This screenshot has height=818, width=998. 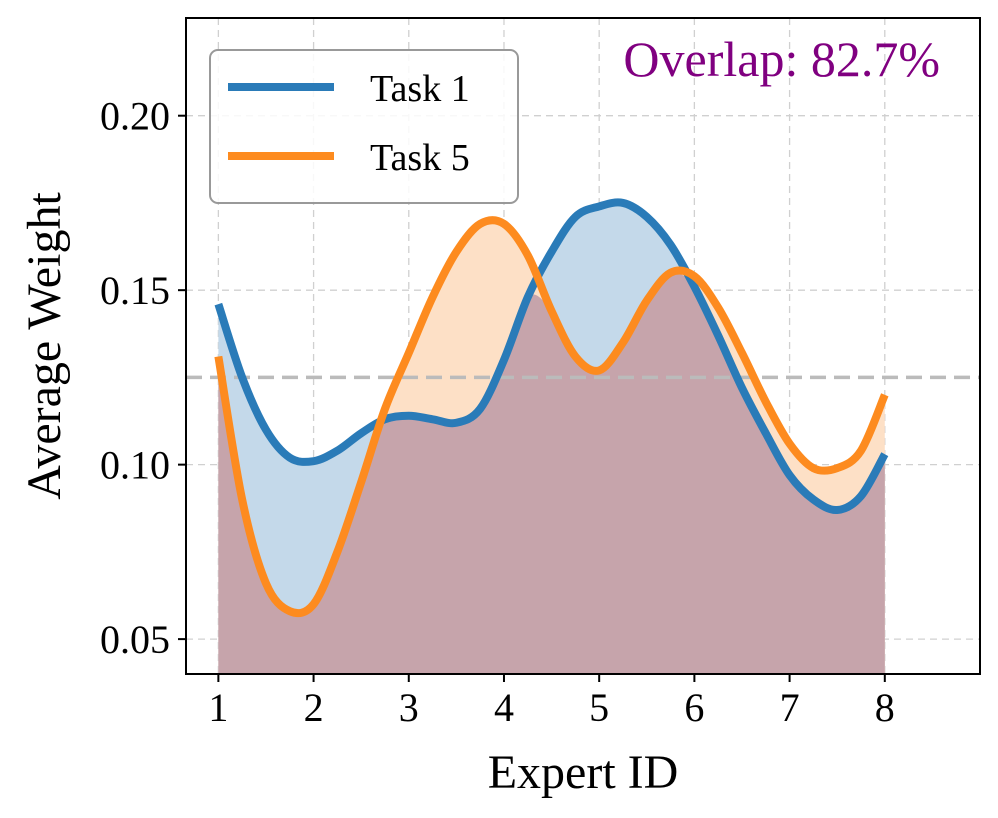 I want to click on y-tick-label-0.20: 0.20, so click(x=135, y=116).